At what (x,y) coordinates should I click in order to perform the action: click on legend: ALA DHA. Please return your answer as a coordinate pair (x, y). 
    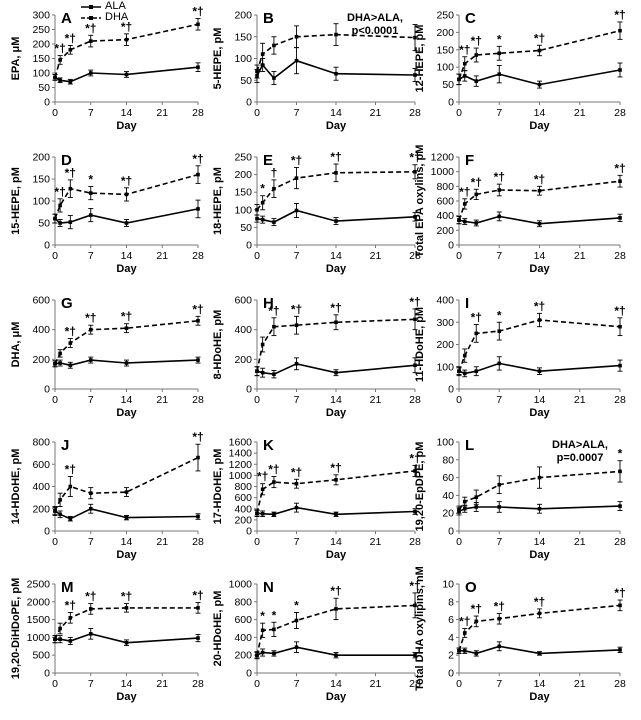
    Looking at the image, I should click on (116, 11).